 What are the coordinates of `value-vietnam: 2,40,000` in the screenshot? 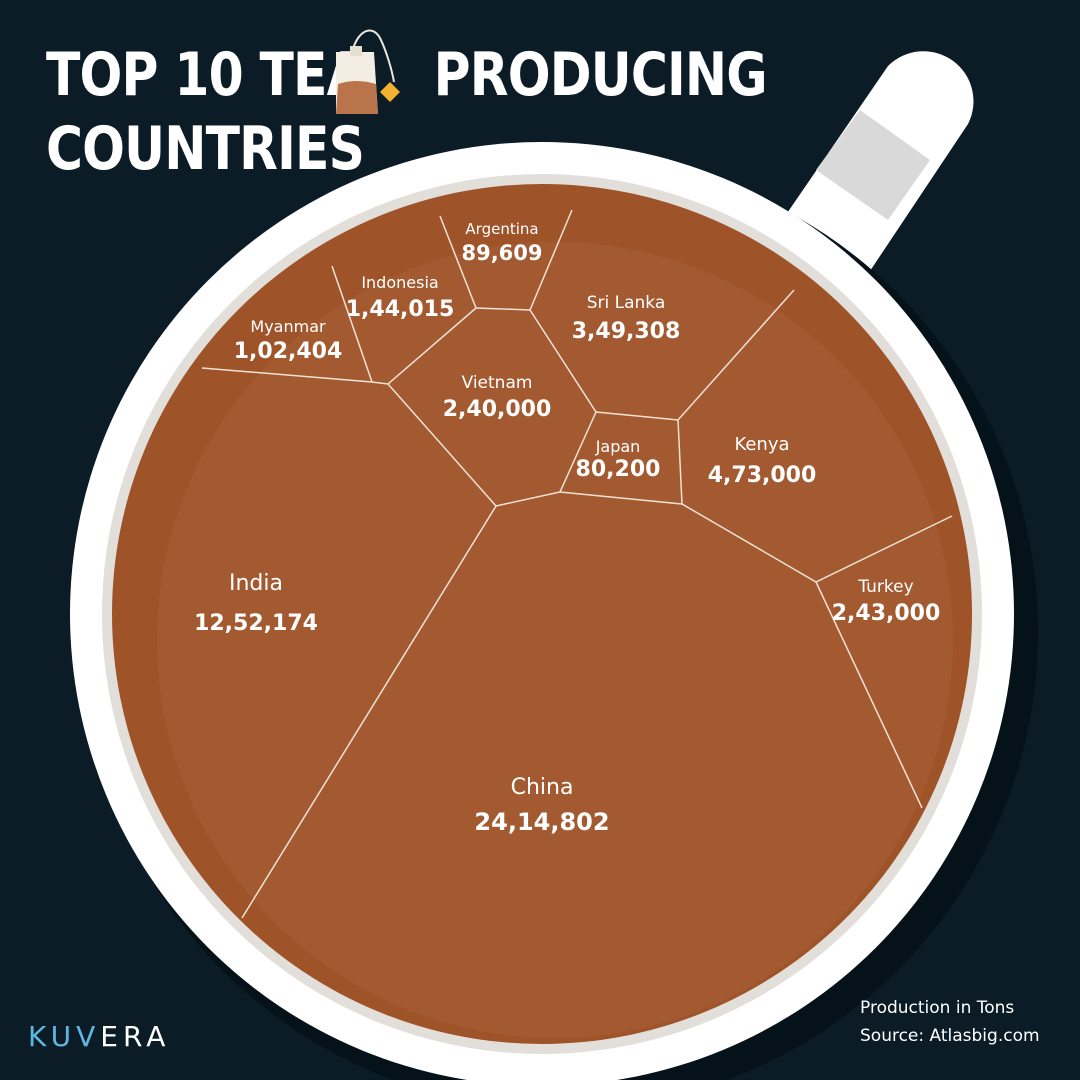 It's located at (497, 409).